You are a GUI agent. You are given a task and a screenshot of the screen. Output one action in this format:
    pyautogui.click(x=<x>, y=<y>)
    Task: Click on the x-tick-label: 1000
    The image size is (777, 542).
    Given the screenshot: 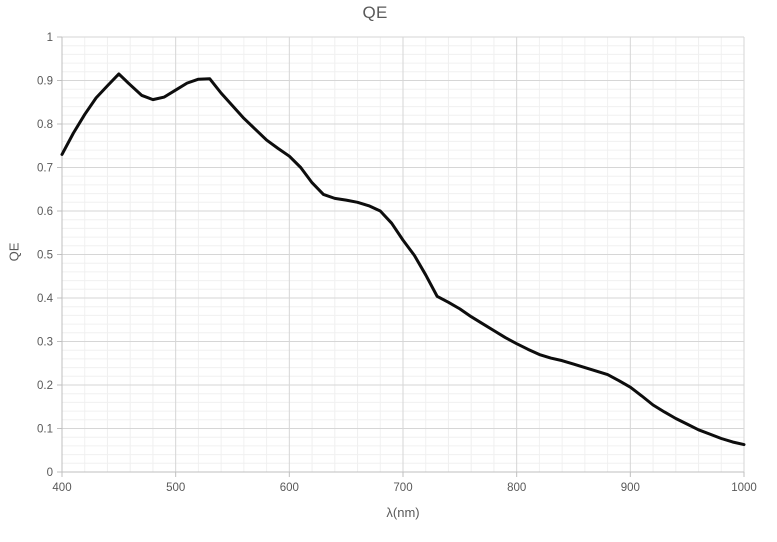 What is the action you would take?
    pyautogui.click(x=744, y=488)
    